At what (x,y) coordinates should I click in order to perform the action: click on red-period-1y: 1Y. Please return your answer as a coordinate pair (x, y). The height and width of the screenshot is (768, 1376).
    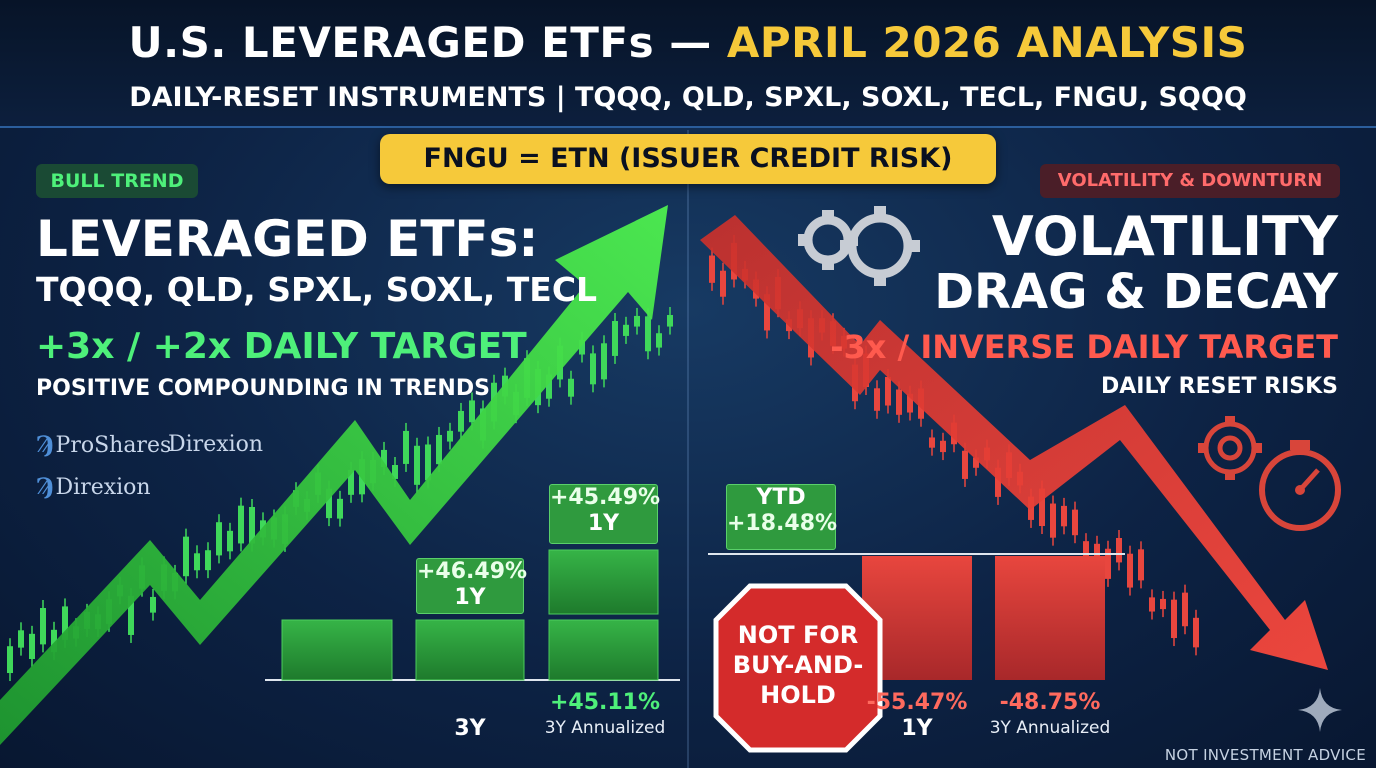
    Looking at the image, I should click on (917, 728).